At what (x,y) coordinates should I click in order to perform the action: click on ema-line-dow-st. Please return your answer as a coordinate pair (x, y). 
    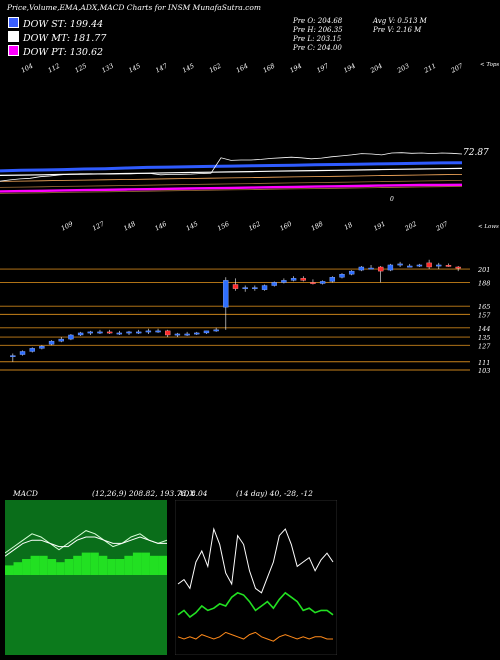
    Looking at the image, I should click on (231, 167).